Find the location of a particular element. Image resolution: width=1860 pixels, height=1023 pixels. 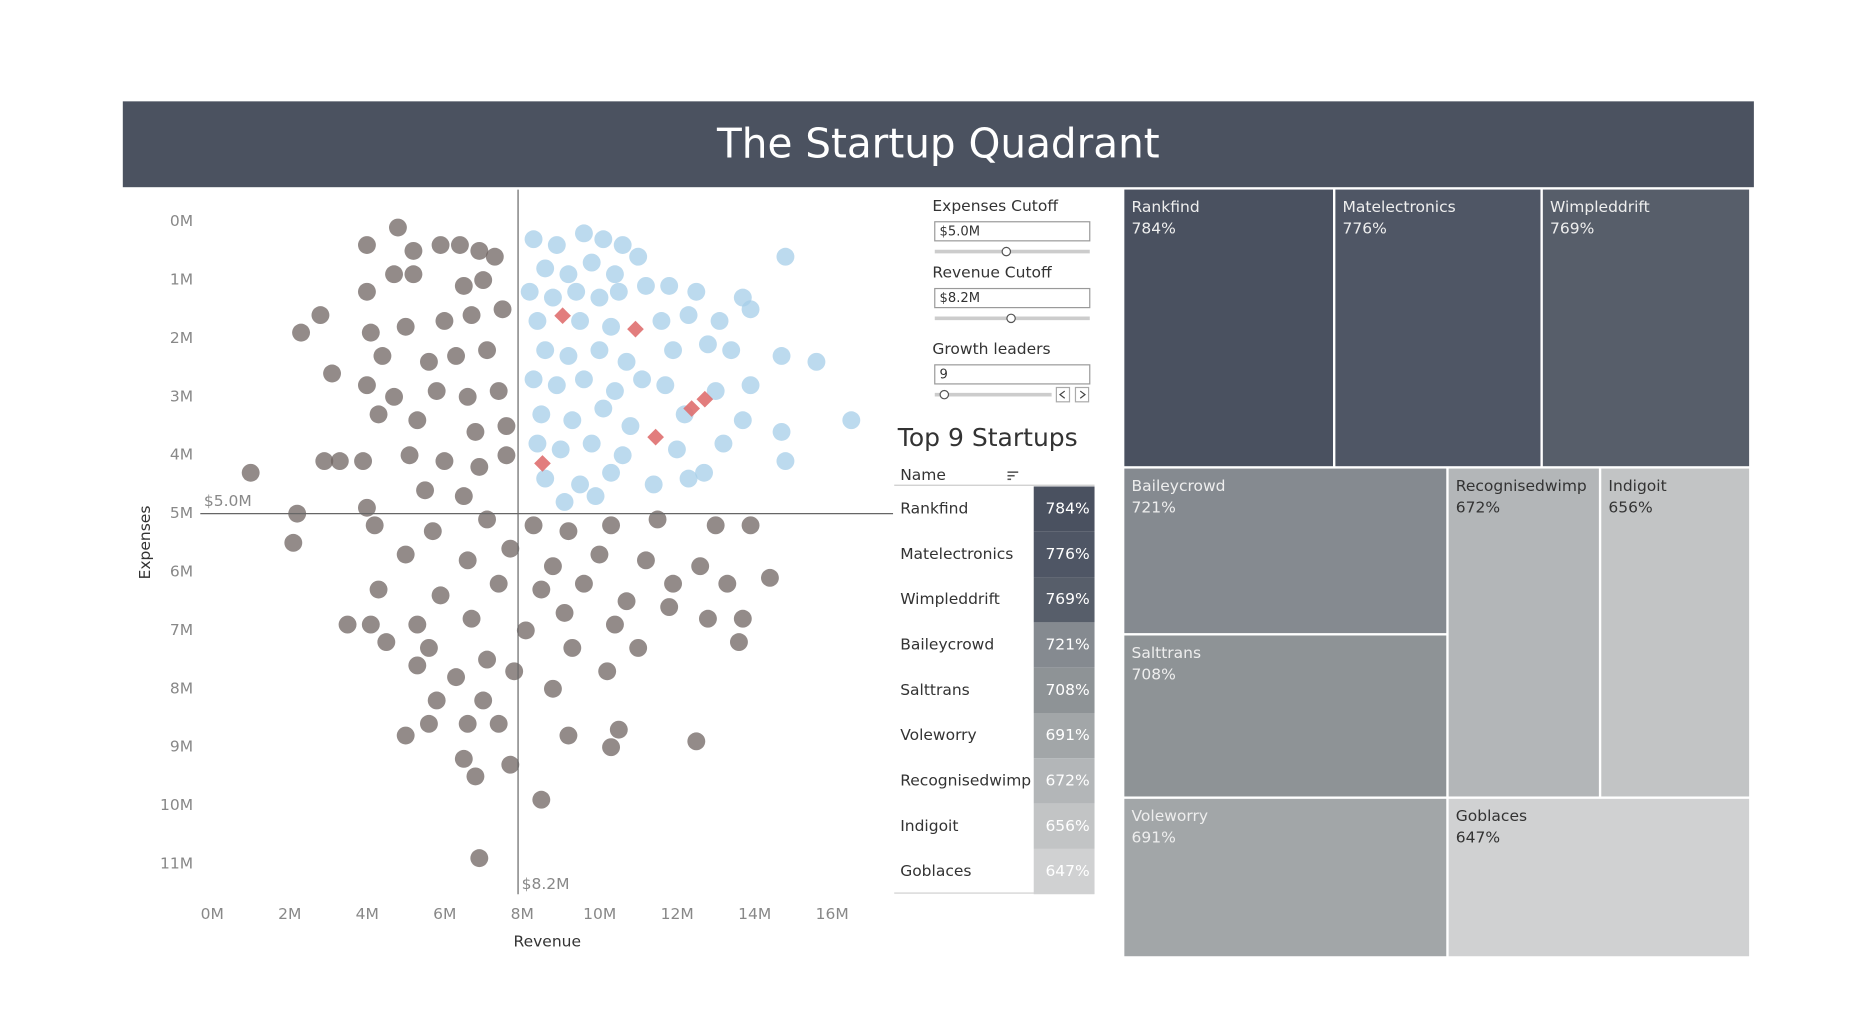

row-name: Salttrans is located at coordinates (935, 690).